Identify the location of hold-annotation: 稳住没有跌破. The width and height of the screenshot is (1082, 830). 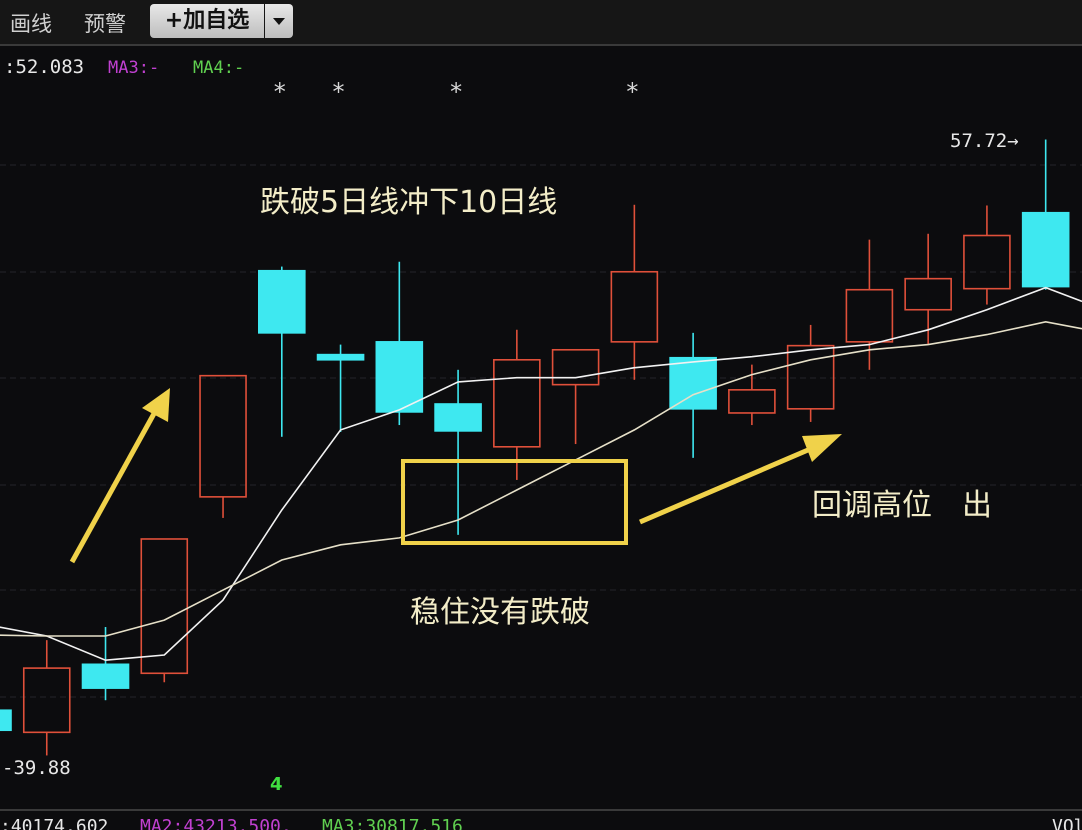
(500, 612).